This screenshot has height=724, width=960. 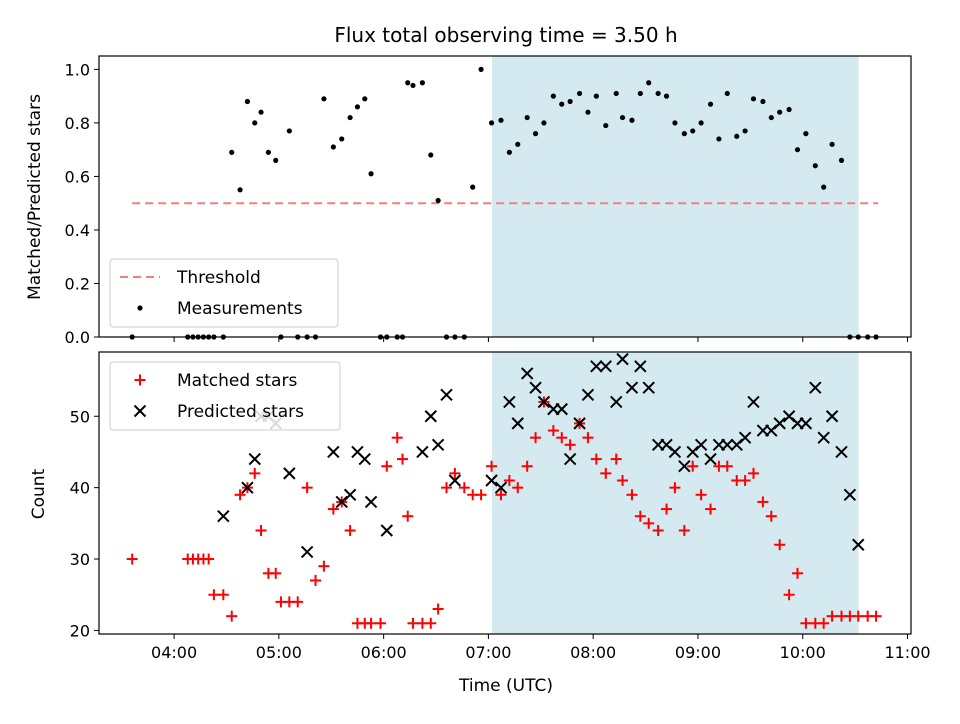 I want to click on x-axis-label: Time (UTC), so click(x=505, y=686).